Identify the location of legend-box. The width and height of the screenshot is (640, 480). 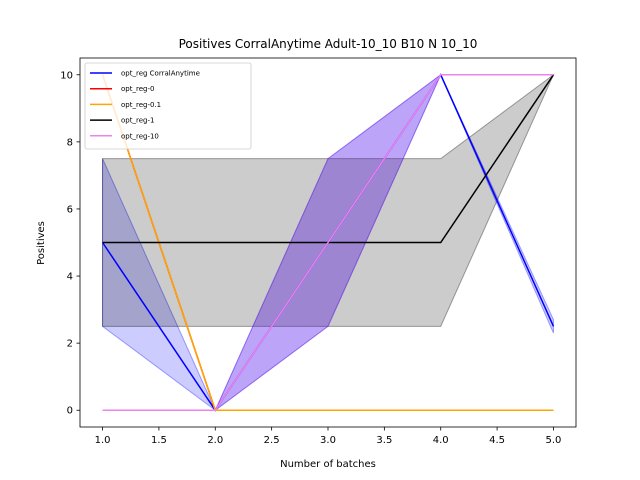
(168, 106).